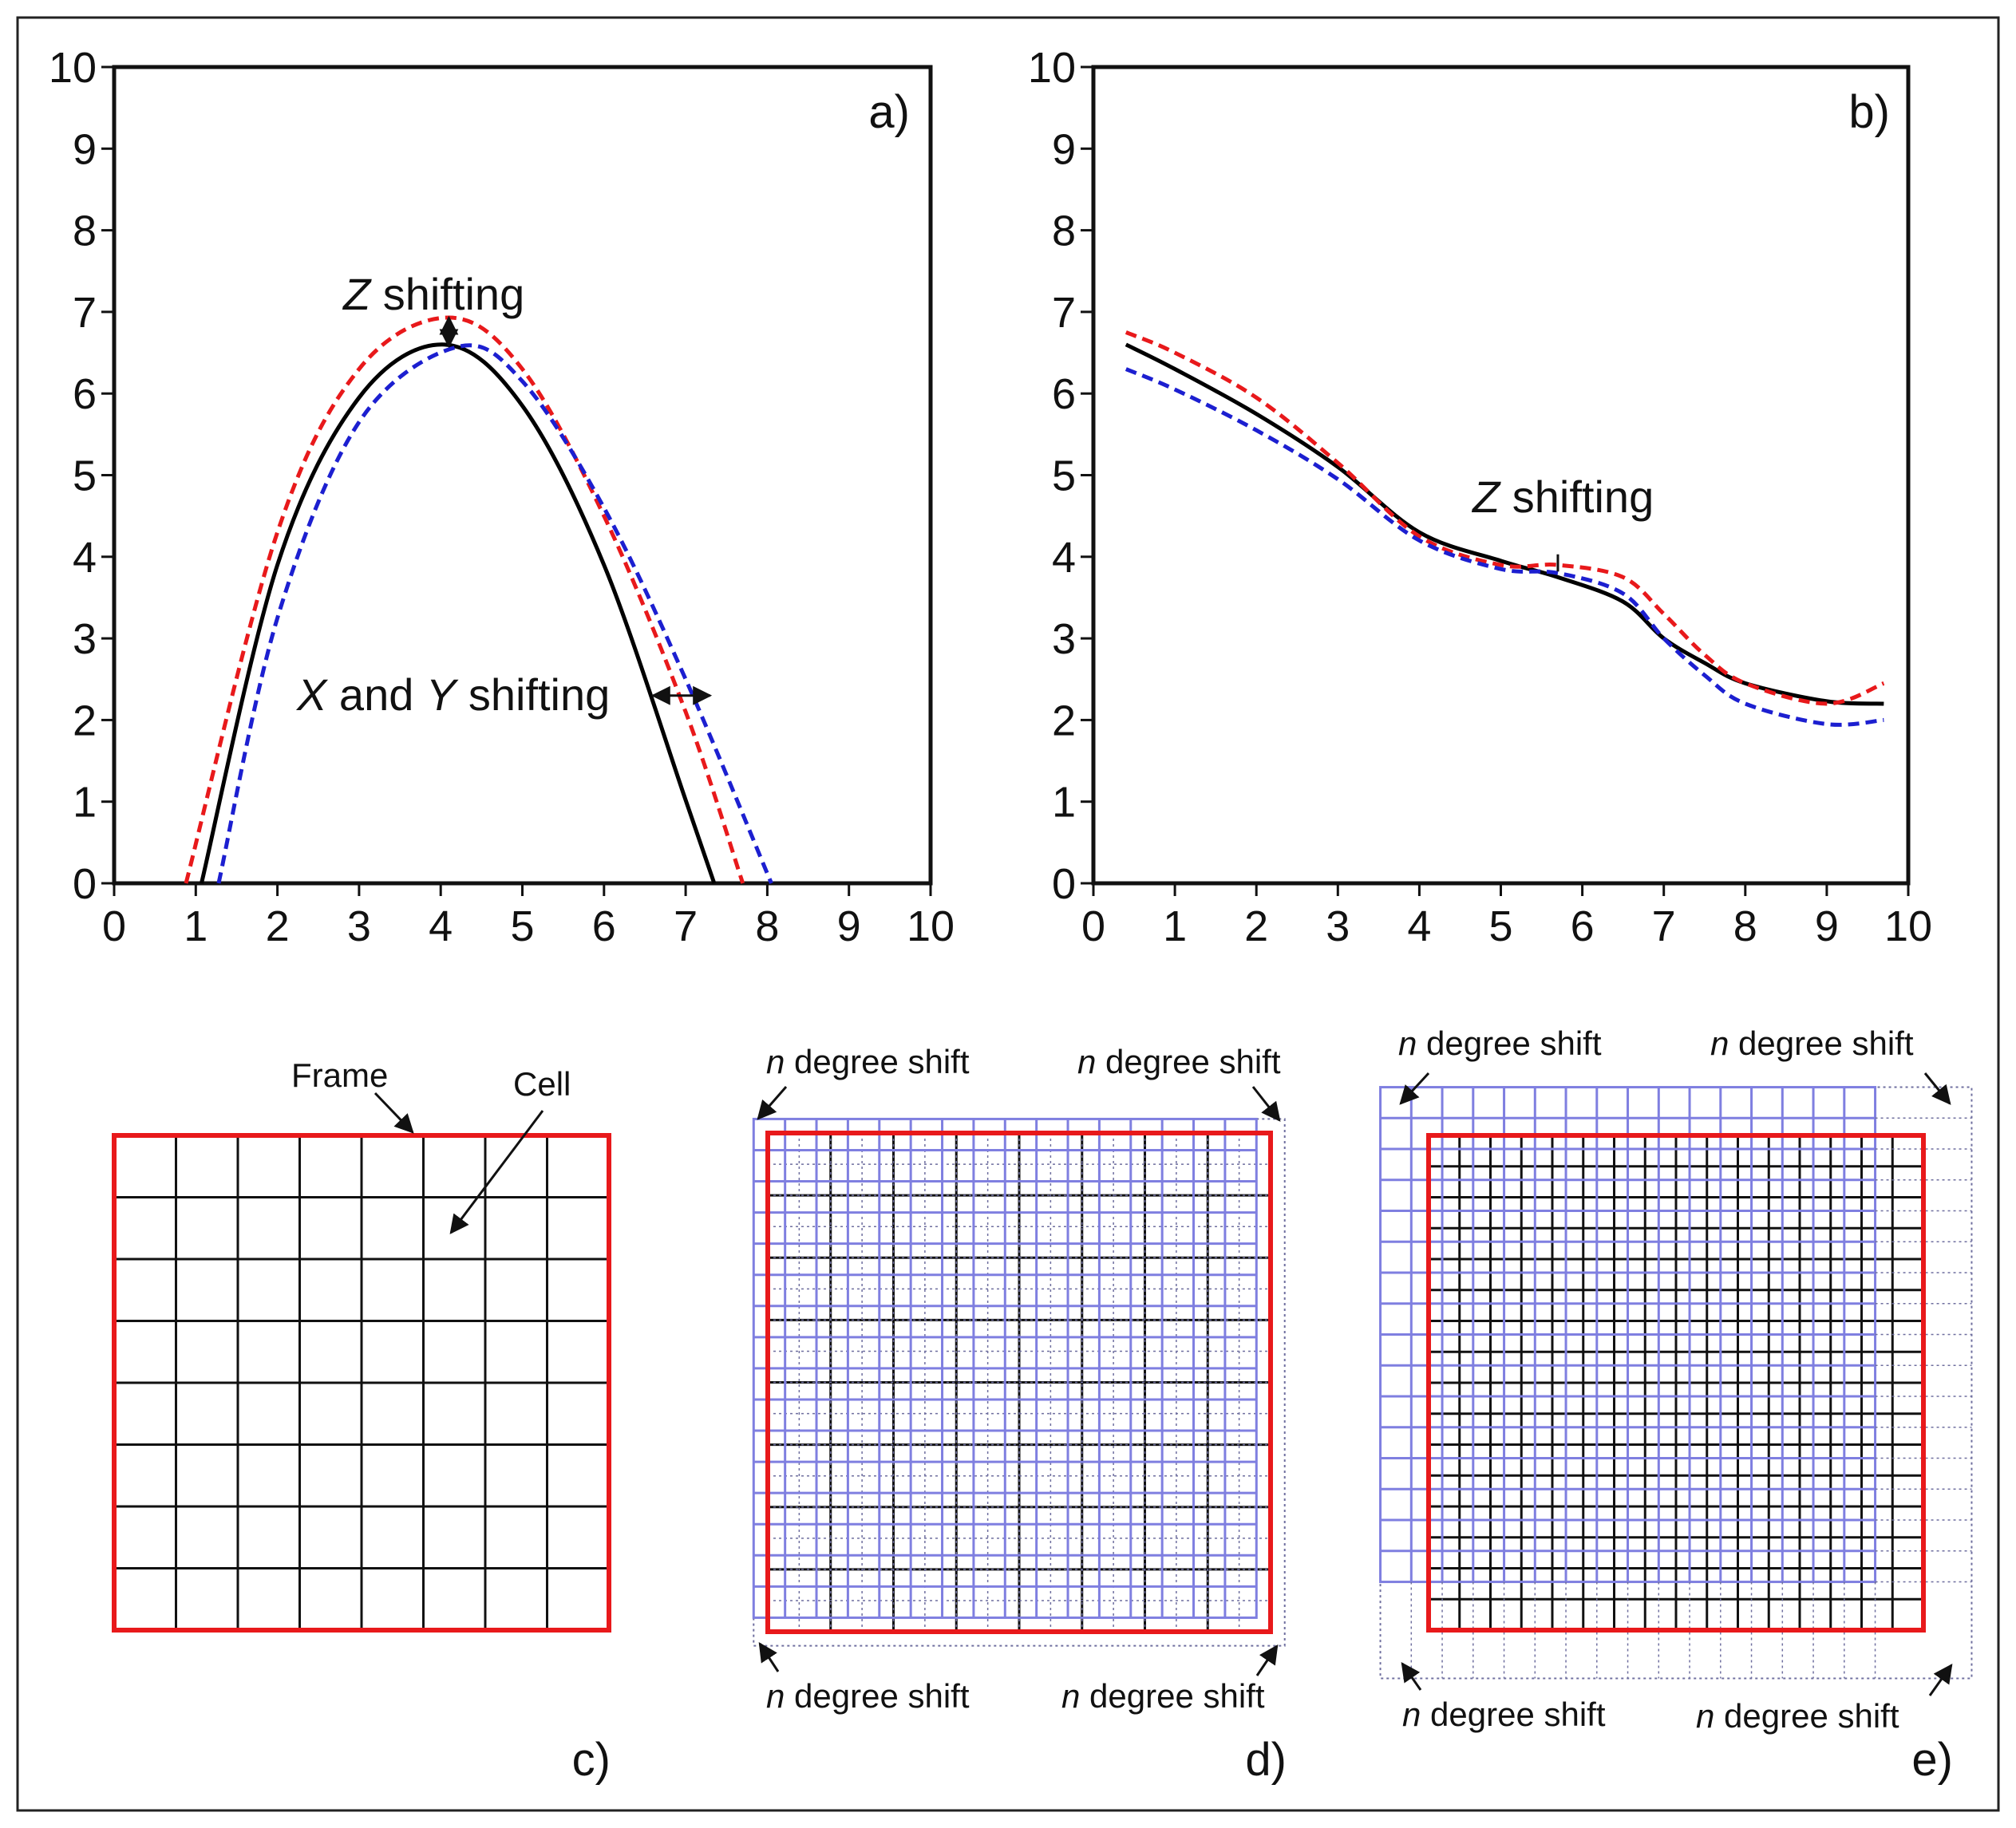 The image size is (2016, 1828). What do you see at coordinates (114, 926) in the screenshot?
I see `panel-a-x-tick-label: 0` at bounding box center [114, 926].